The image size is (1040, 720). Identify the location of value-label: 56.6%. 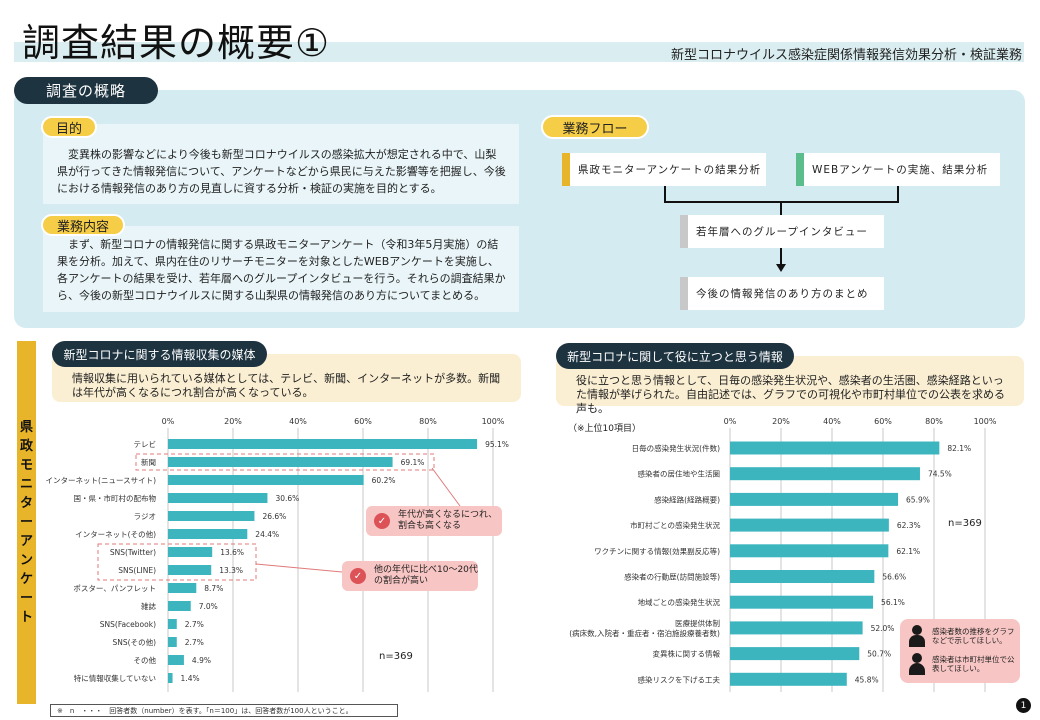
(894, 577).